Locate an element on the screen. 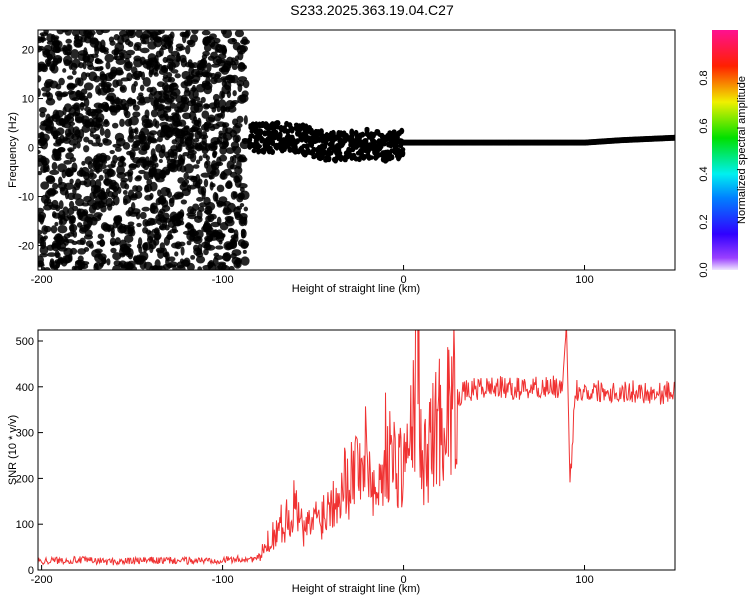  colorbar-tick-label: 0.6 is located at coordinates (704, 125).